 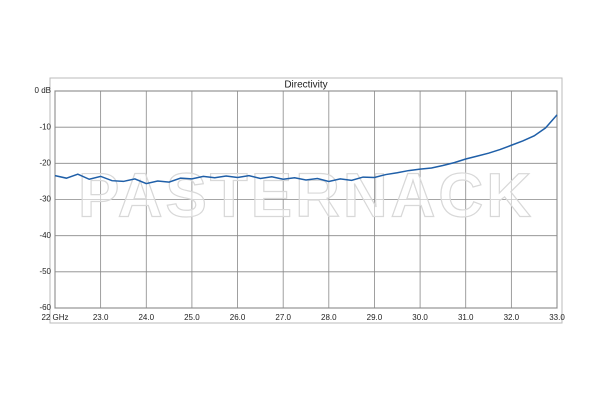 What do you see at coordinates (45, 199) in the screenshot?
I see `y-tick-label: -30` at bounding box center [45, 199].